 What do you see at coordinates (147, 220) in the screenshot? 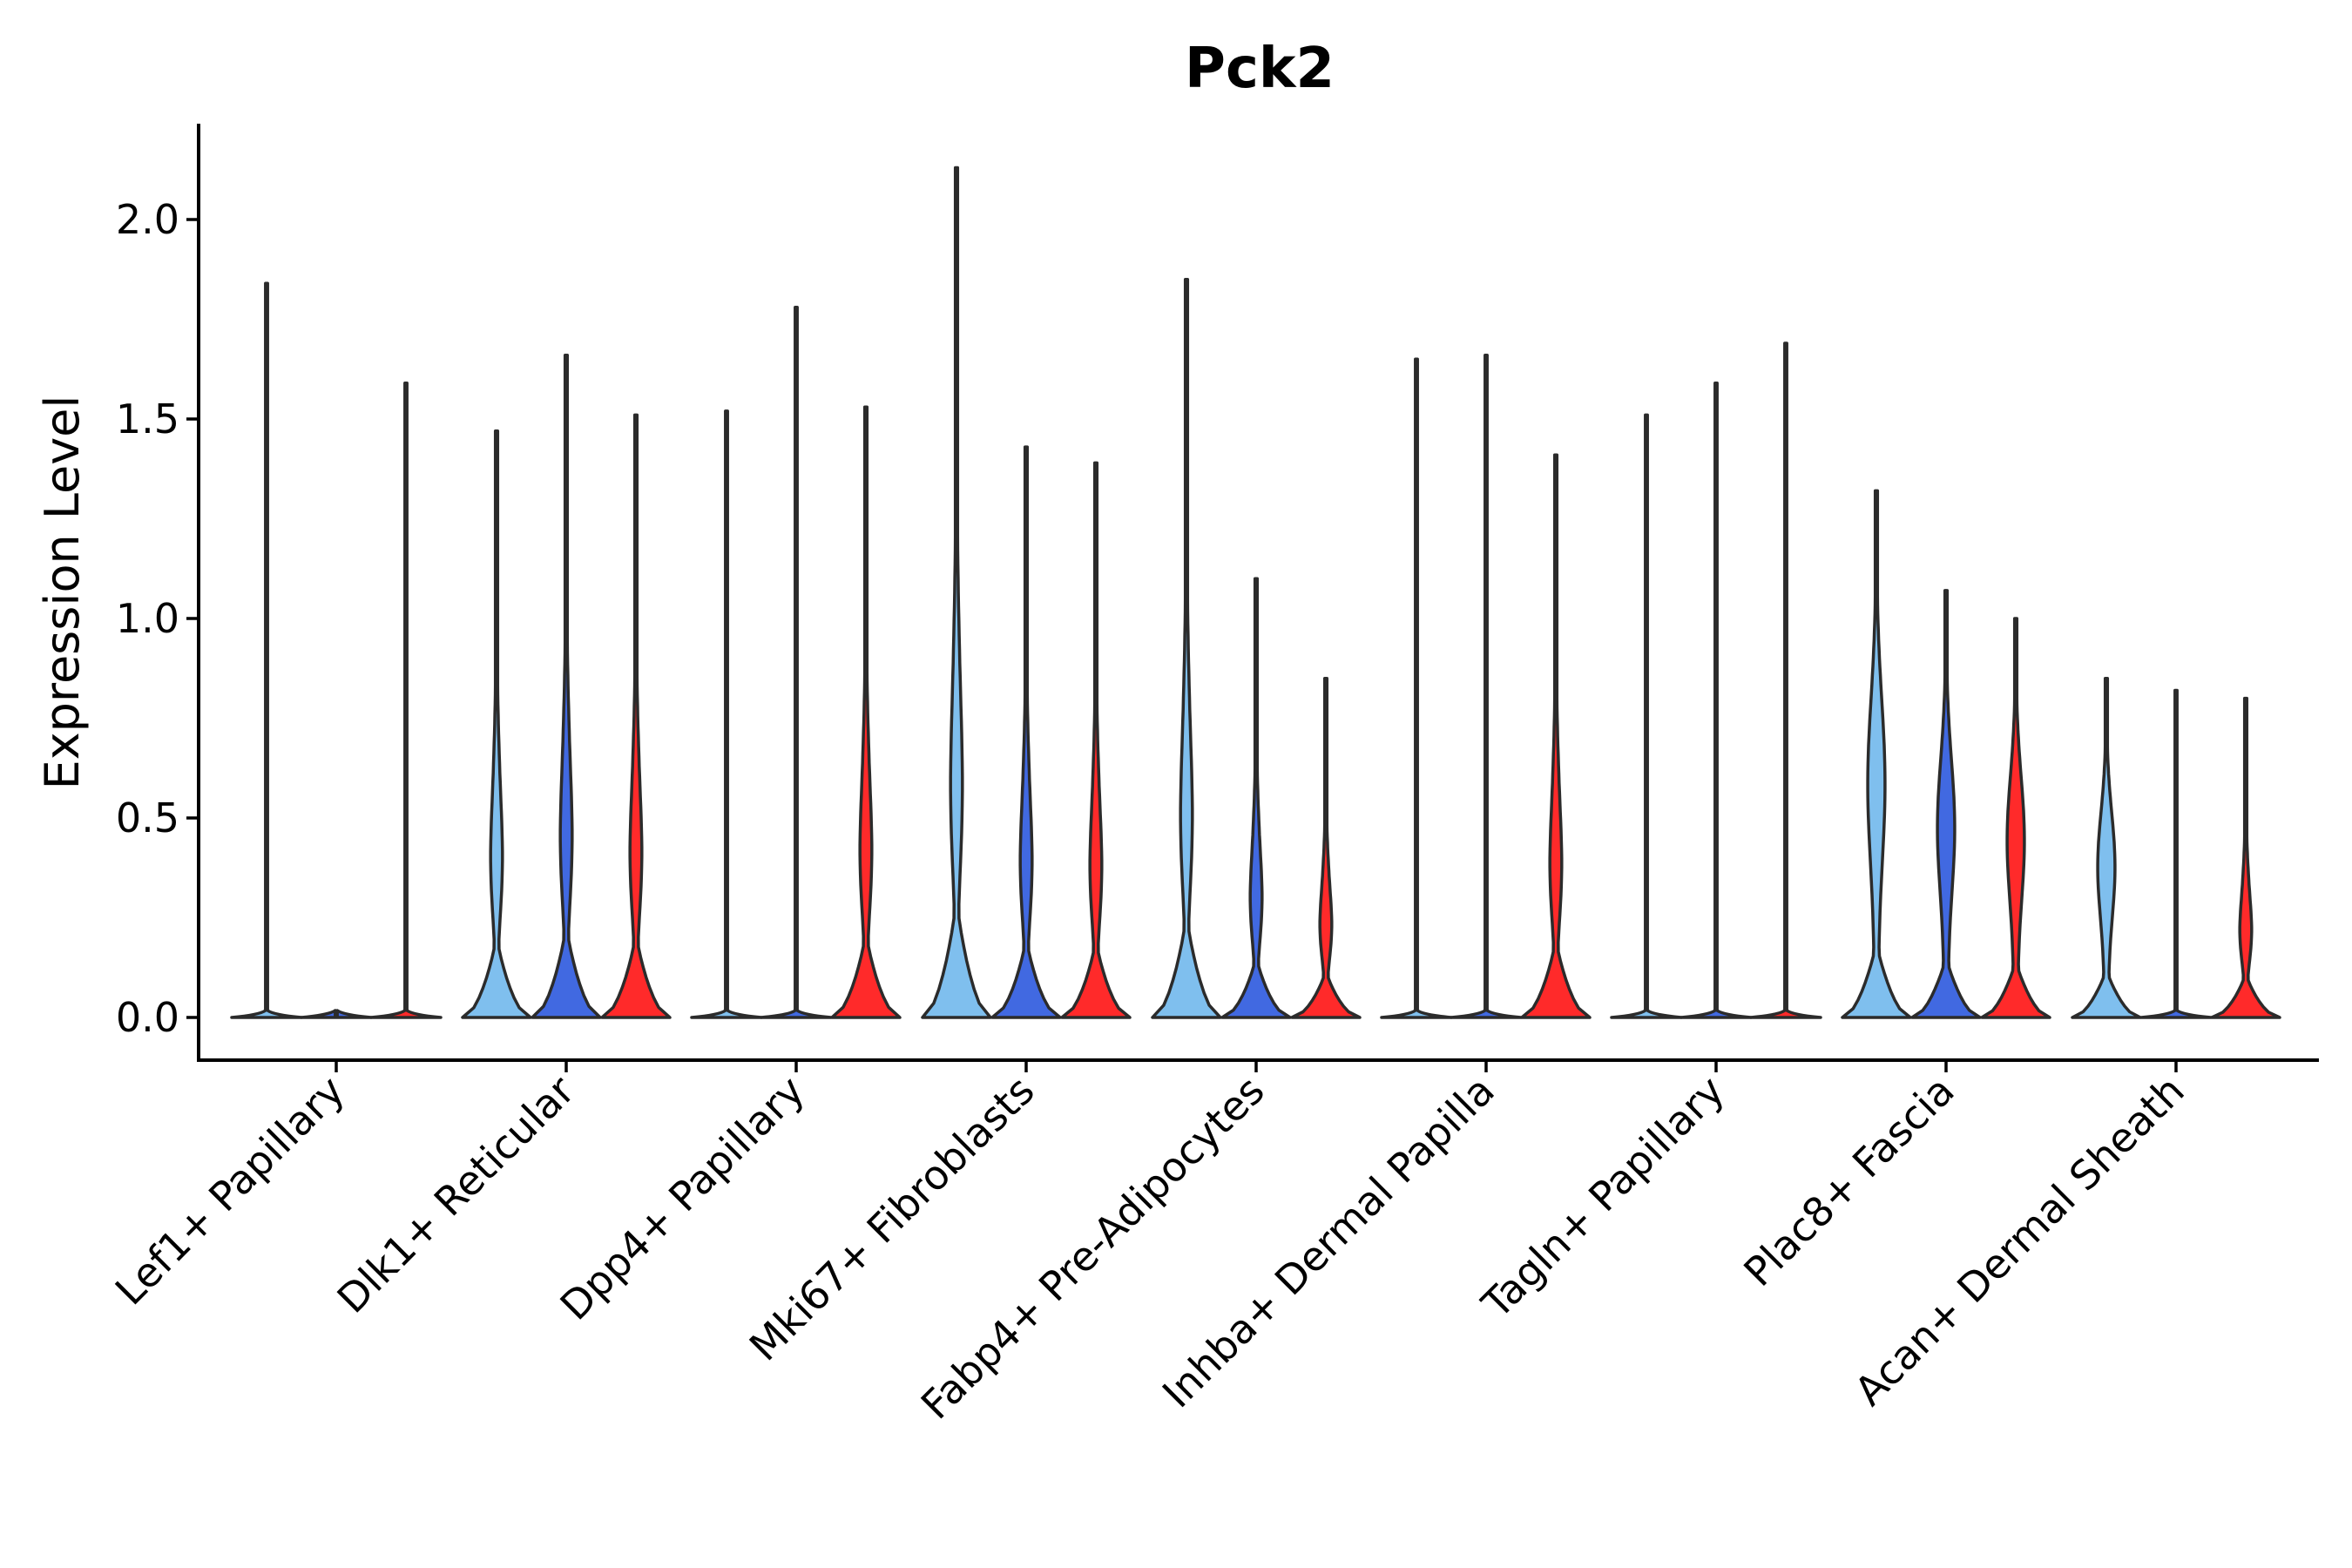
I see `y-tick-label: 2.0` at bounding box center [147, 220].